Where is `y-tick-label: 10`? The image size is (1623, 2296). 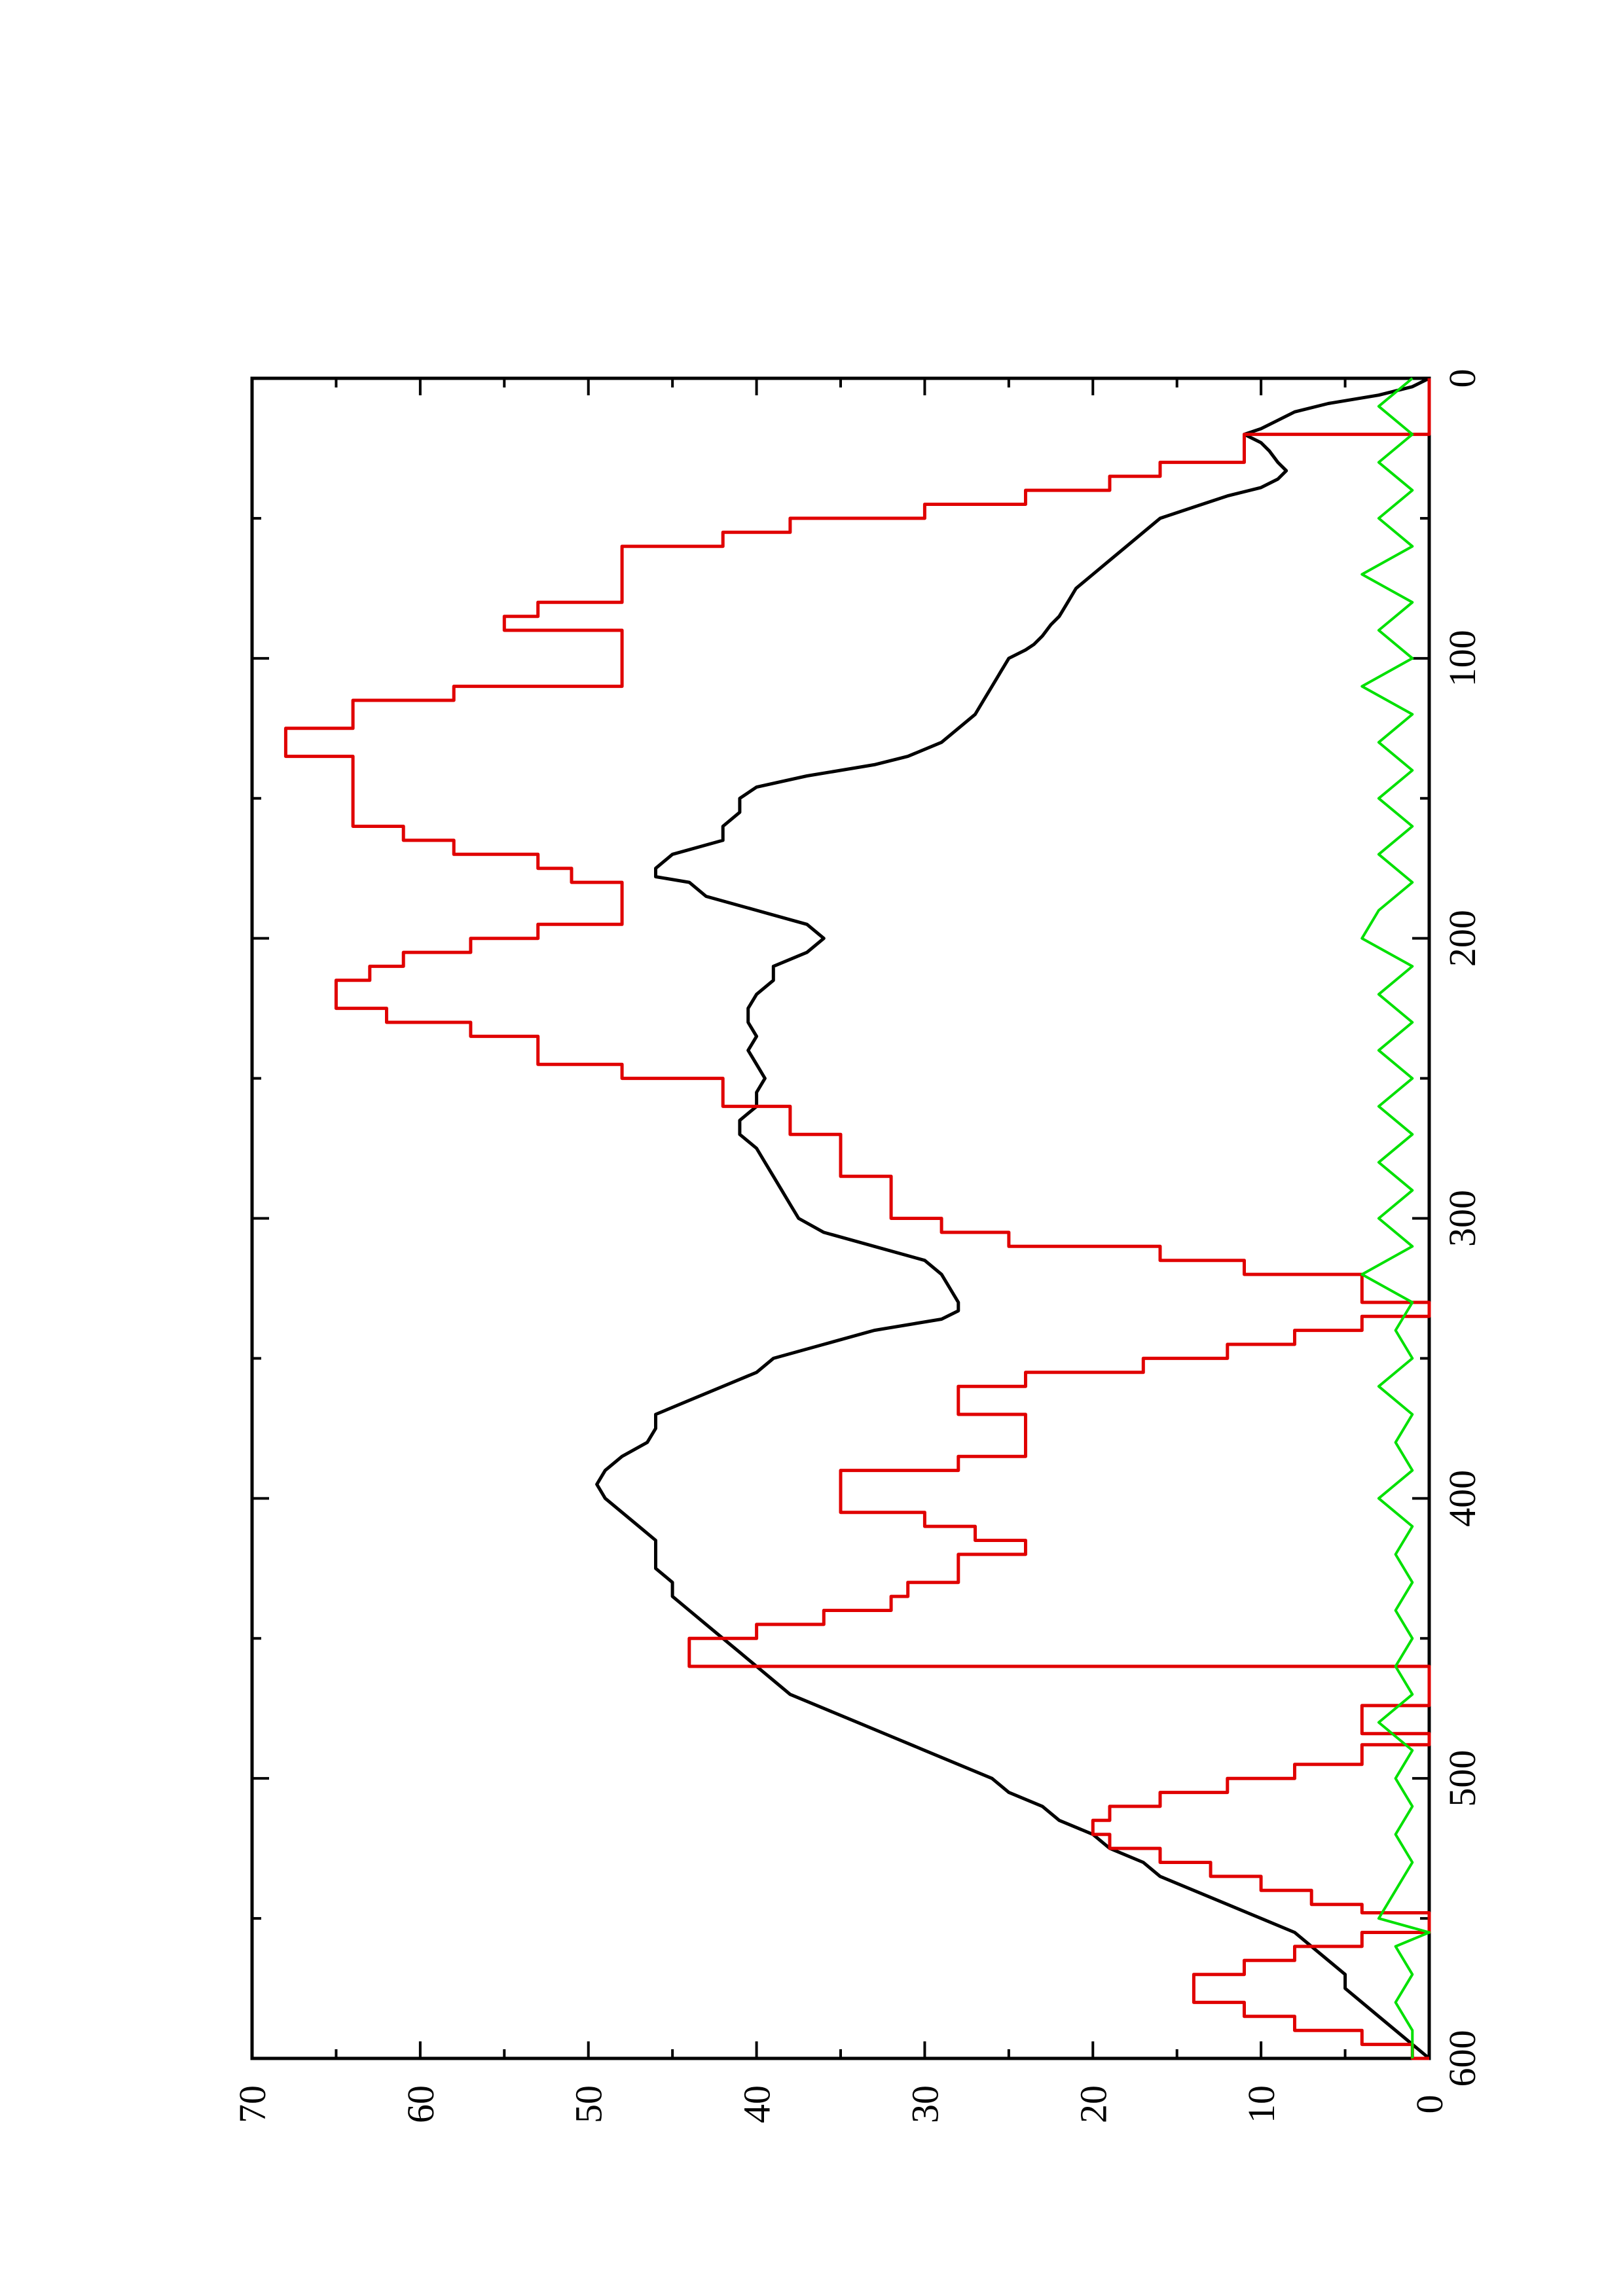
y-tick-label: 10 is located at coordinates (1261, 2104).